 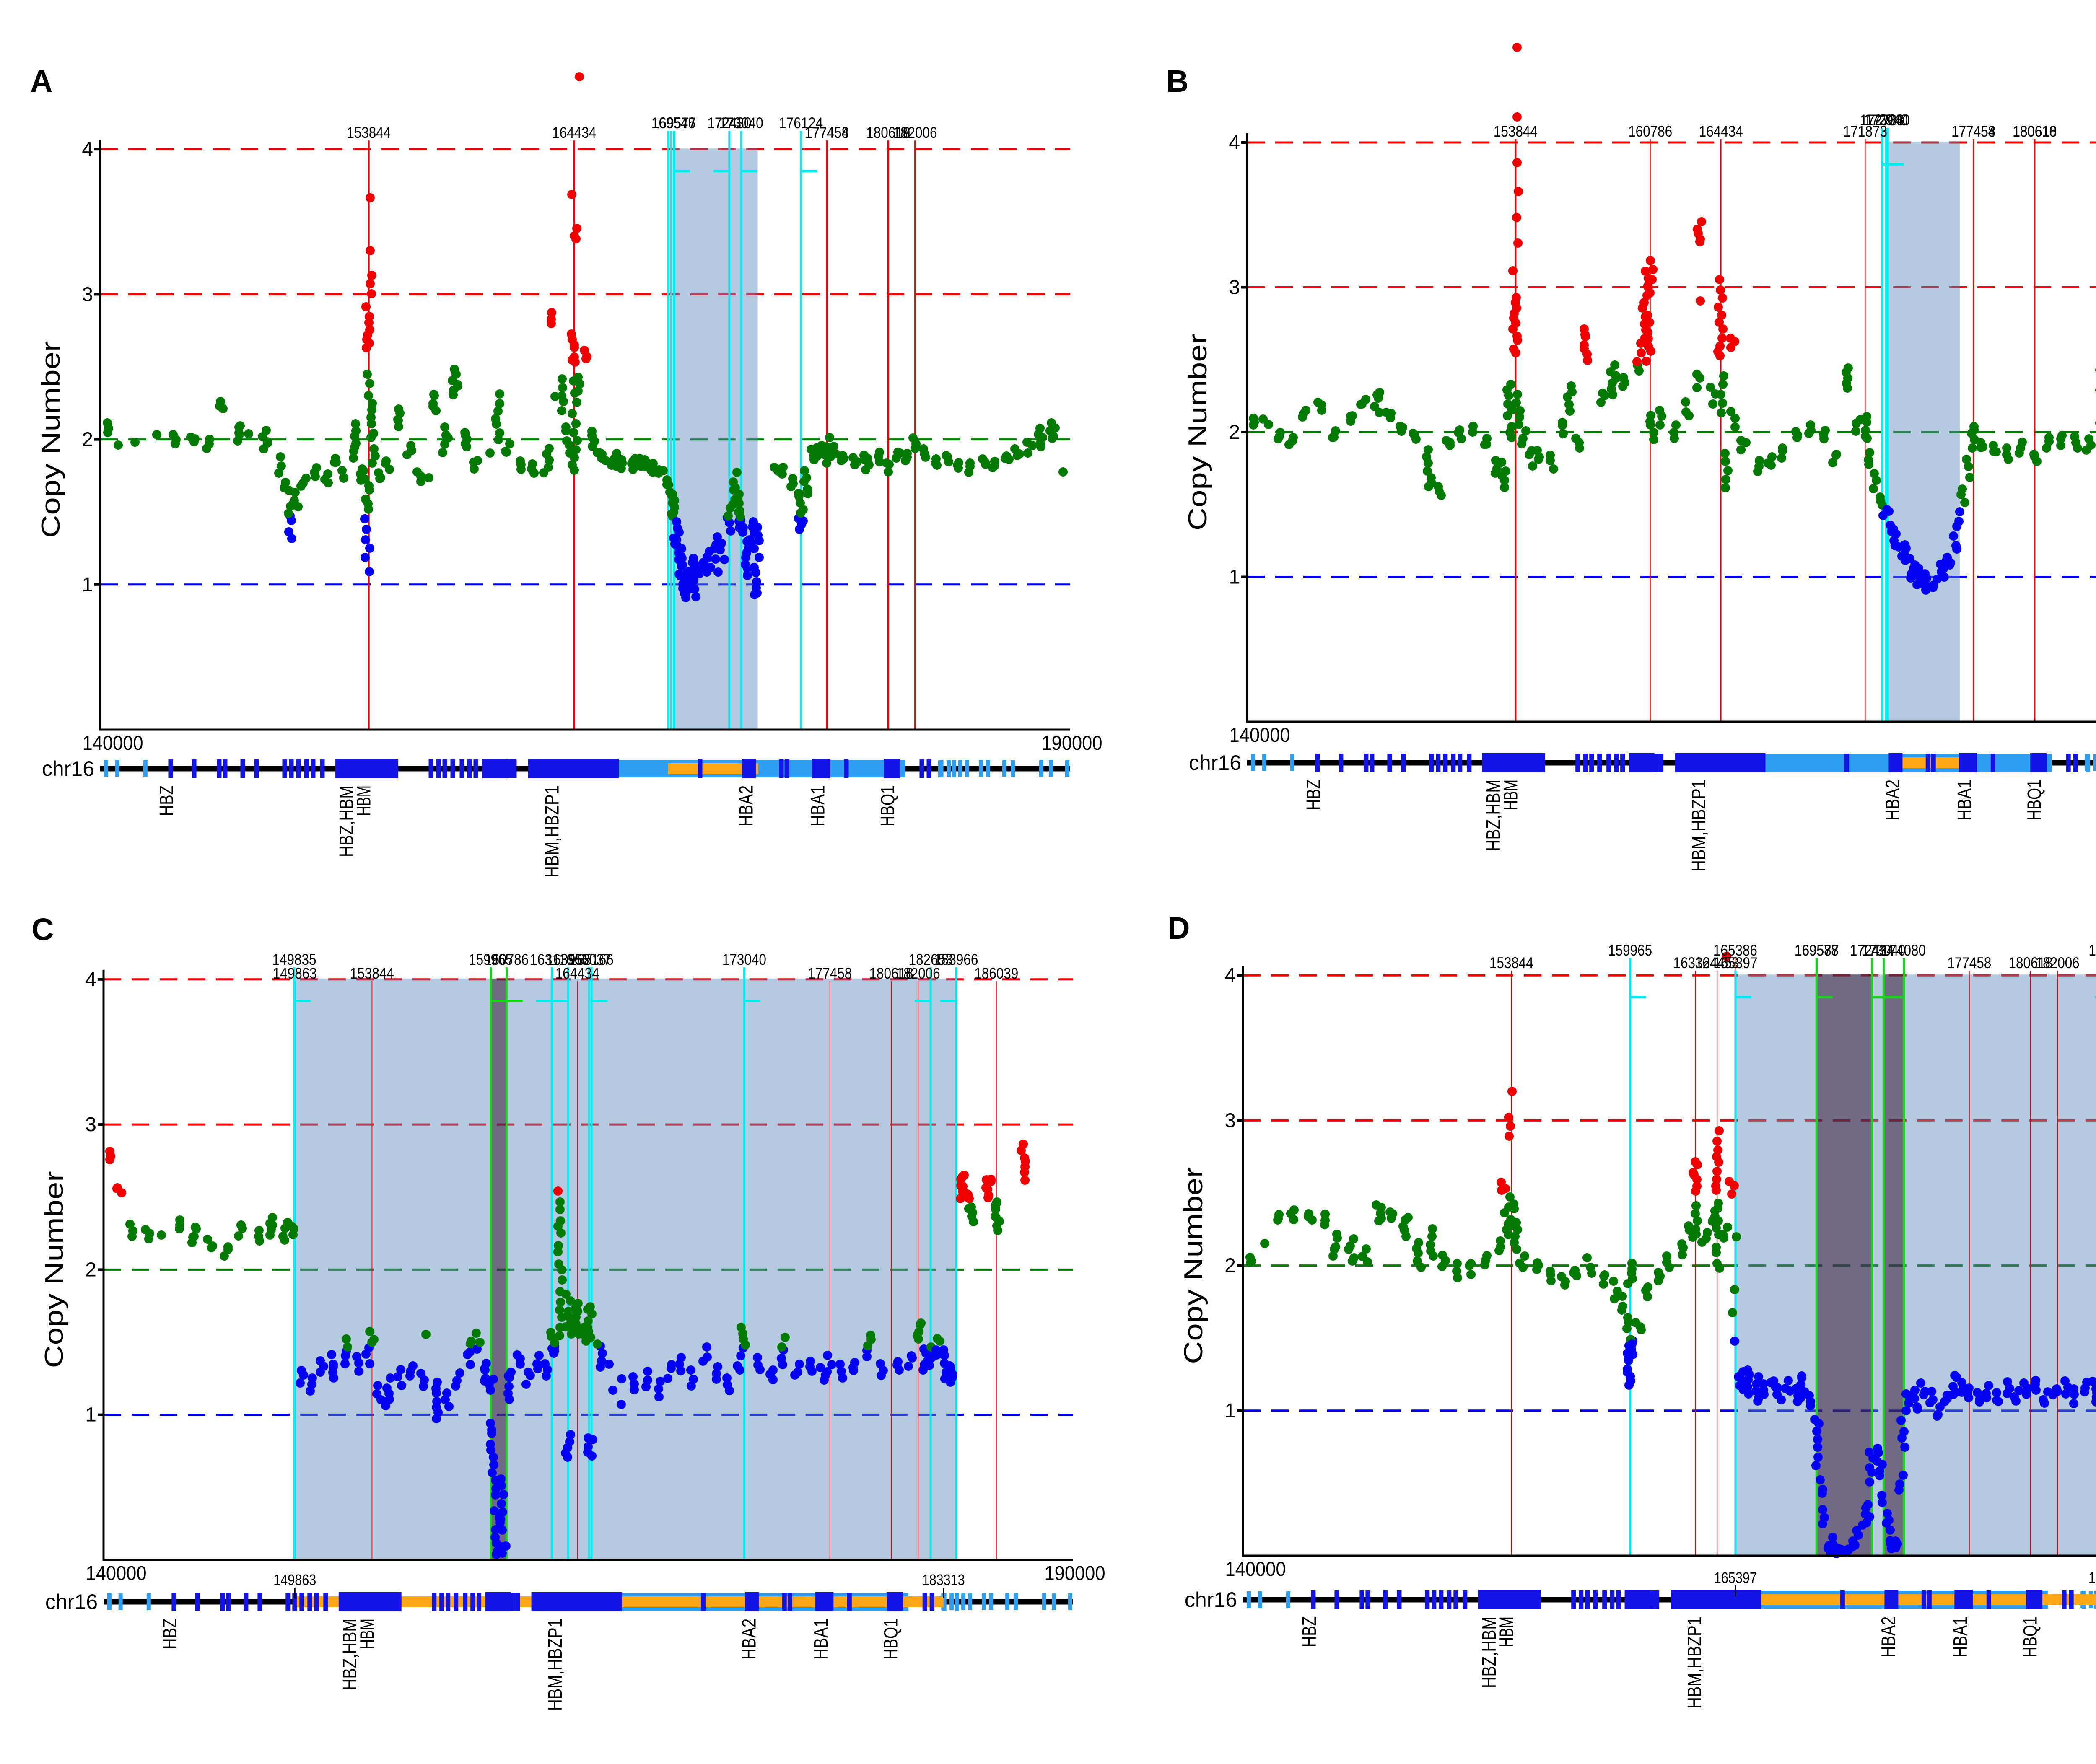 I want to click on svg-text: 182653, so click(x=931, y=960).